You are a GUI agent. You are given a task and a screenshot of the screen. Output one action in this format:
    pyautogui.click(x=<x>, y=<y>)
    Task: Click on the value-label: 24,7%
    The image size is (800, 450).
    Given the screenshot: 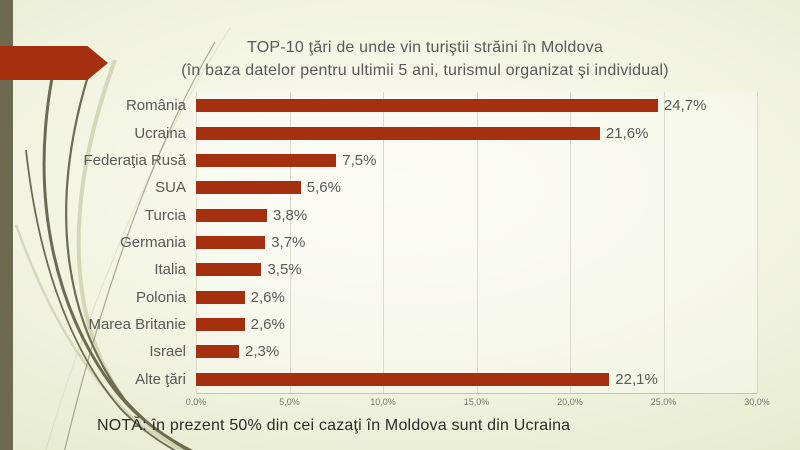 What is the action you would take?
    pyautogui.click(x=685, y=106)
    